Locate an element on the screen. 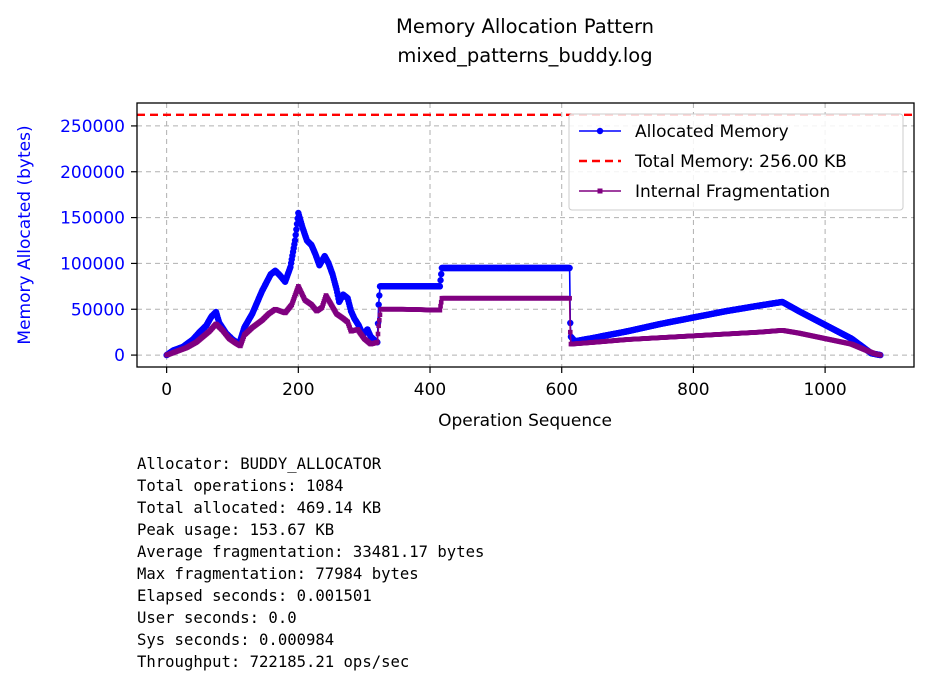 The width and height of the screenshot is (928, 687). stats-line: Average fragmentation: 33481.17 bytes is located at coordinates (311, 552).